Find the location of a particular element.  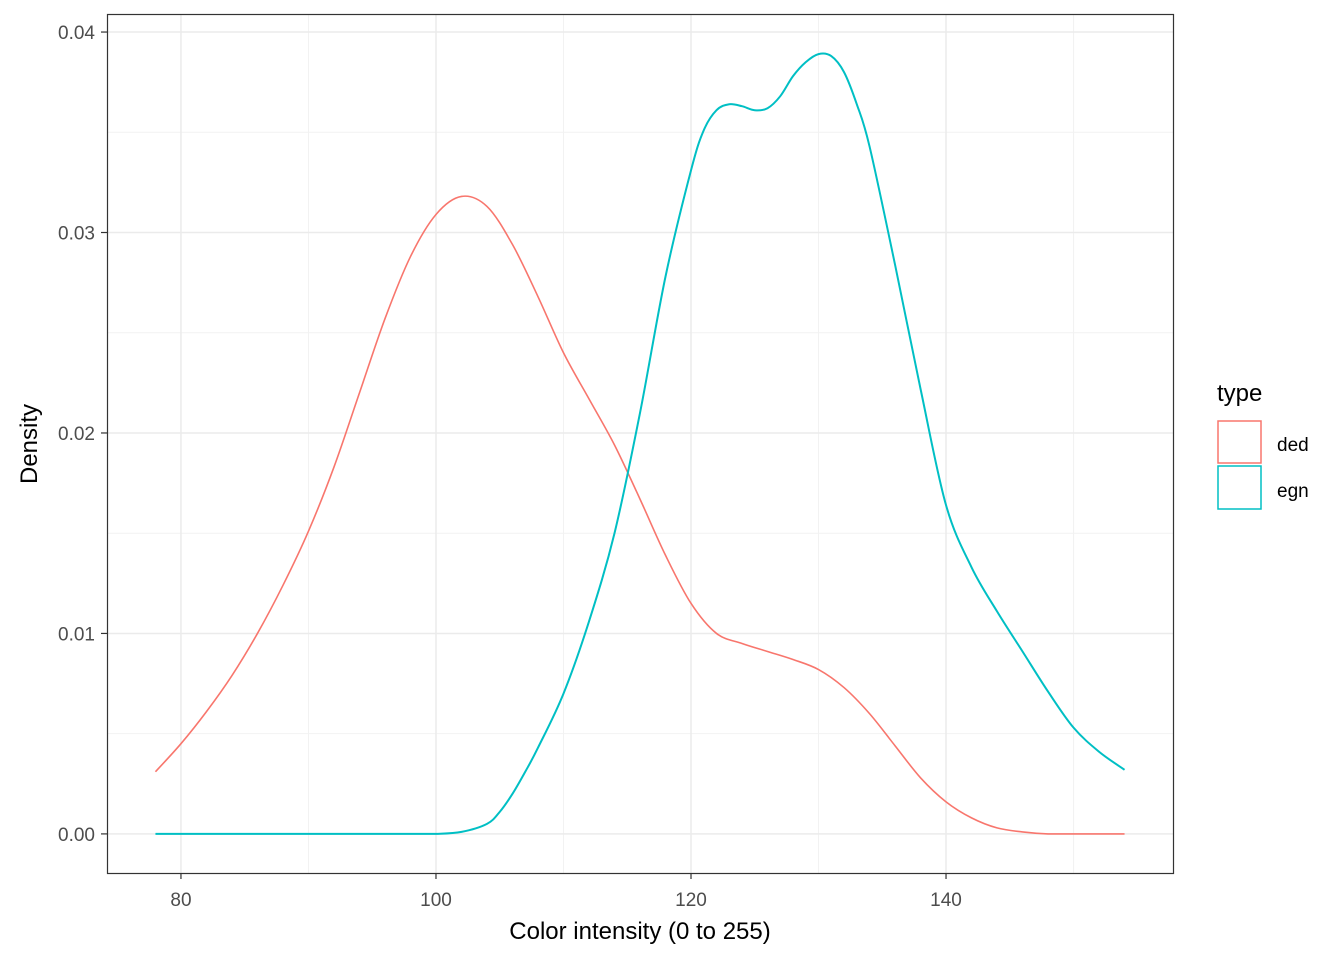

y-tick-label: 0.00 is located at coordinates (76, 835).